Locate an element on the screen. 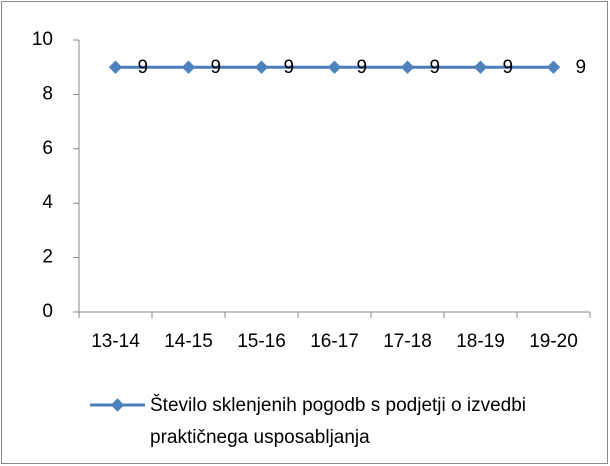 Image resolution: width=610 pixels, height=466 pixels. legend-marker is located at coordinates (117, 405).